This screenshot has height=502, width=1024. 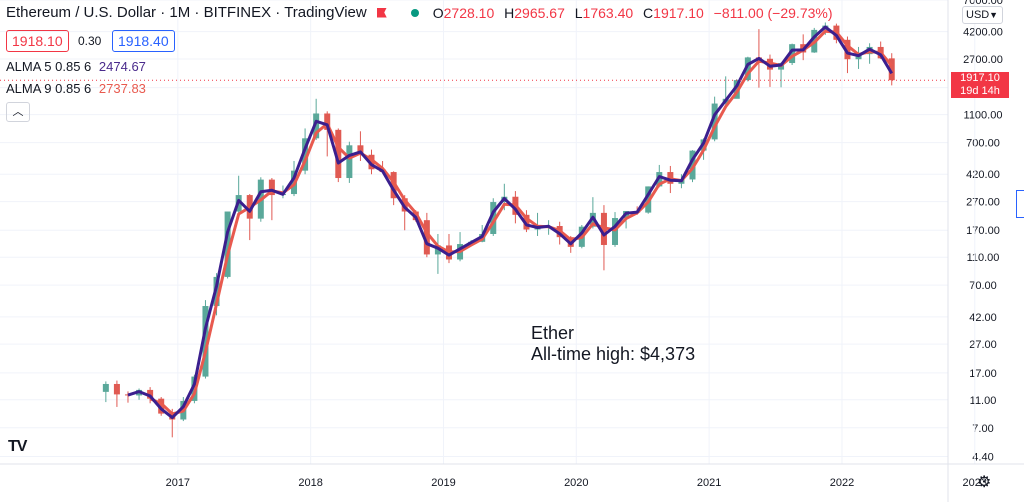 What do you see at coordinates (180, 12) in the screenshot?
I see `interval-label: 1M` at bounding box center [180, 12].